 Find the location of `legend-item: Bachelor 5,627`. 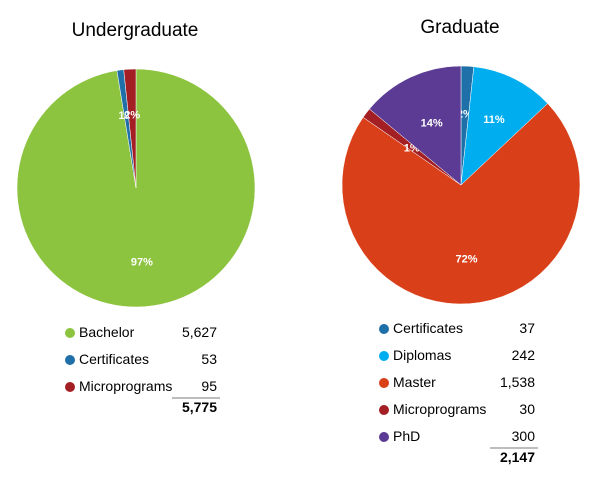

legend-item: Bachelor 5,627 is located at coordinates (141, 333).